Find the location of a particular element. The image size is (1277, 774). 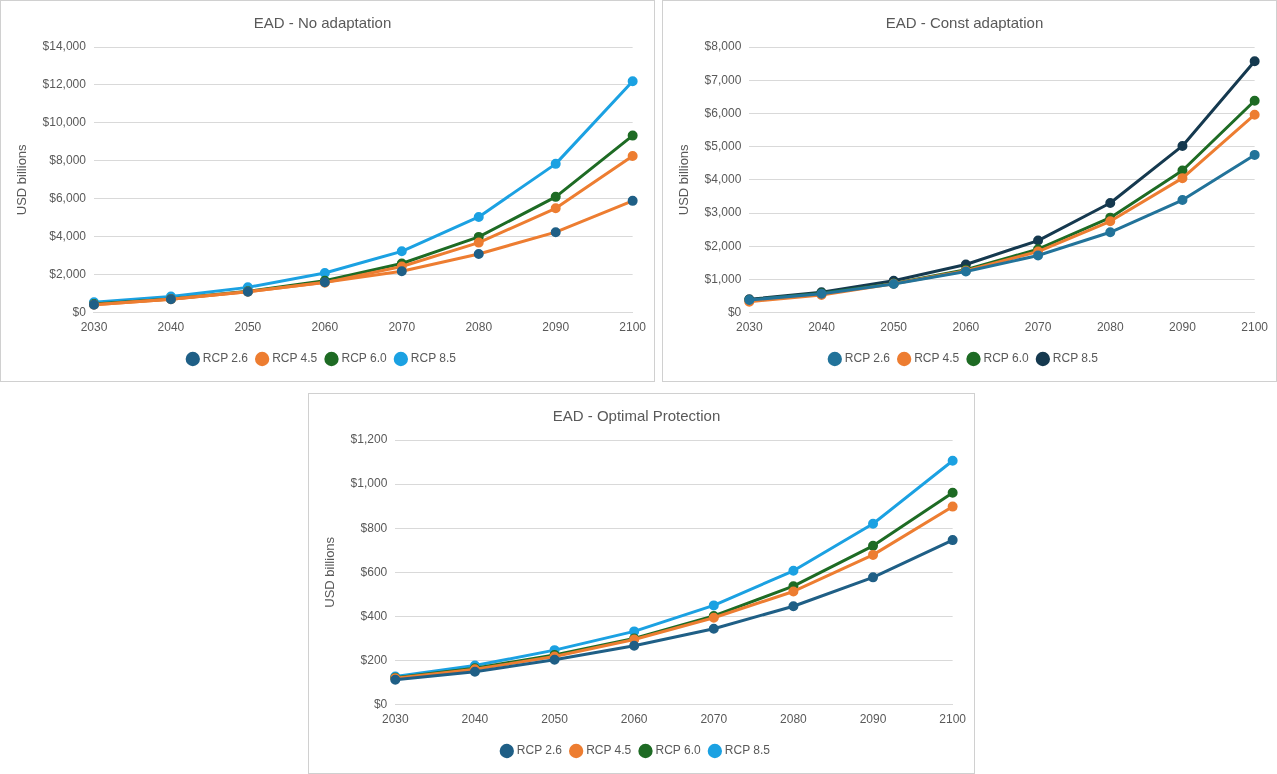

y-tick-label: $5,000 is located at coordinates (723, 145).